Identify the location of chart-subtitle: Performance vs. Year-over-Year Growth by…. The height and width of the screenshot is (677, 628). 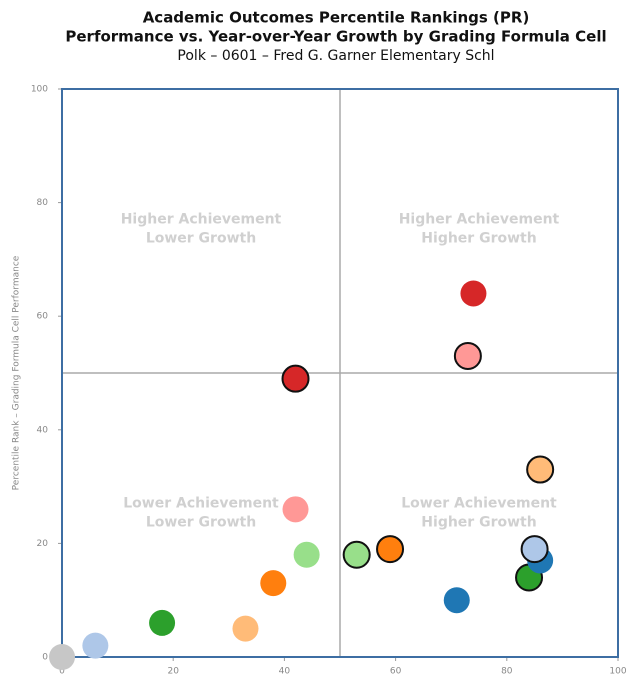
(335, 37).